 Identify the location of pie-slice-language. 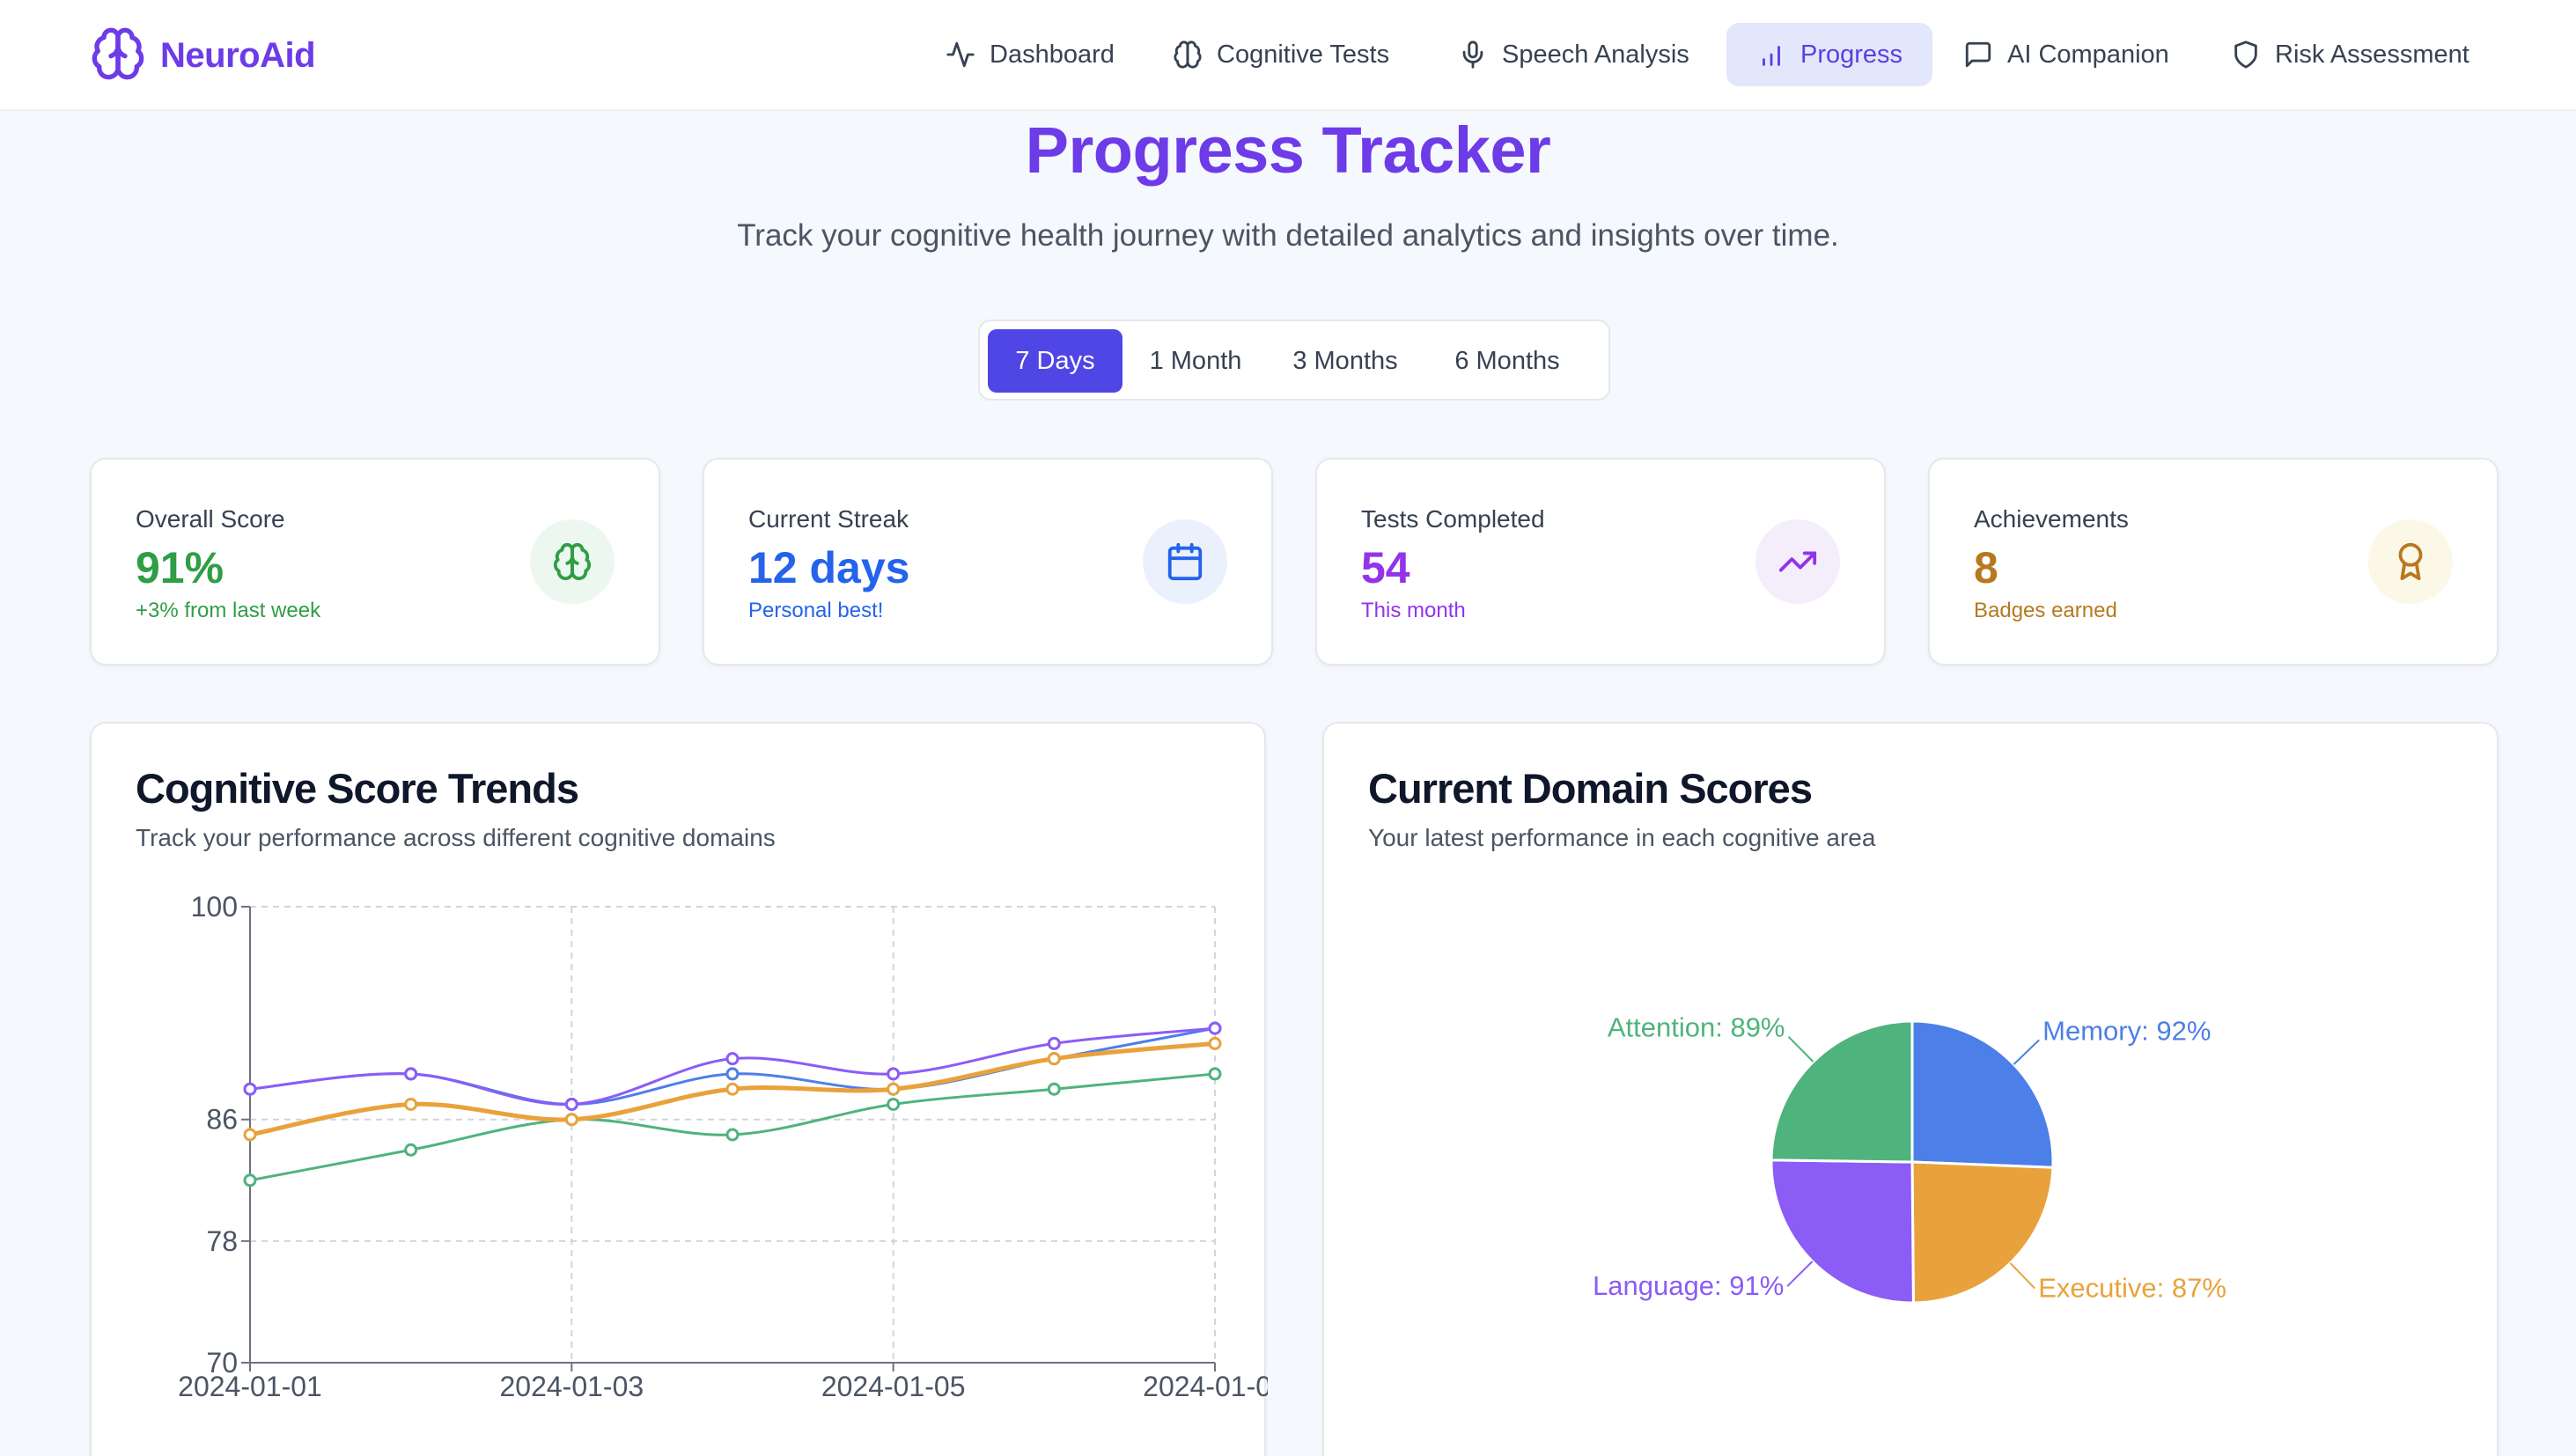
(1842, 1231).